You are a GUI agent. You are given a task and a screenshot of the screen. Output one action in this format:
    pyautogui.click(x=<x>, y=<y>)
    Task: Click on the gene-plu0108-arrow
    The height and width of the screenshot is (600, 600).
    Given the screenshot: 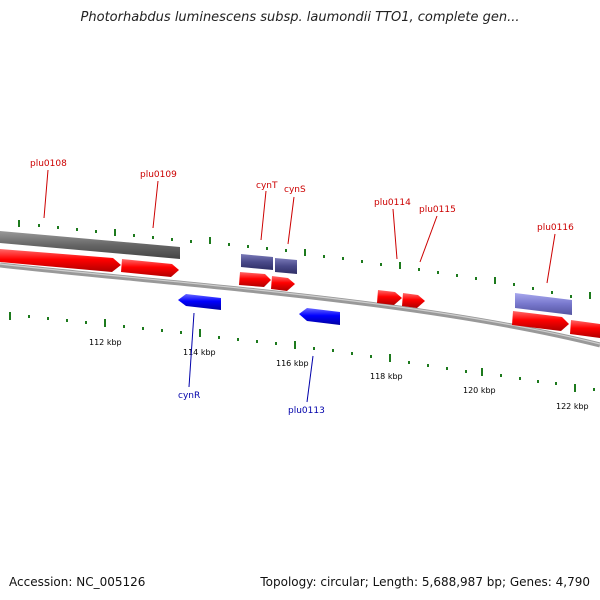 What is the action you would take?
    pyautogui.click(x=60, y=260)
    